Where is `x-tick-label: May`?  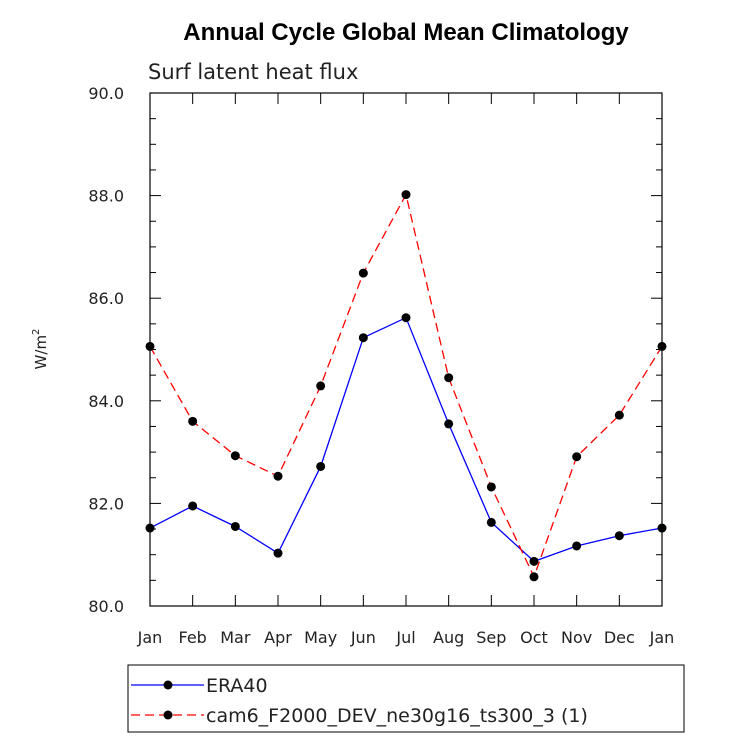
x-tick-label: May is located at coordinates (320, 637).